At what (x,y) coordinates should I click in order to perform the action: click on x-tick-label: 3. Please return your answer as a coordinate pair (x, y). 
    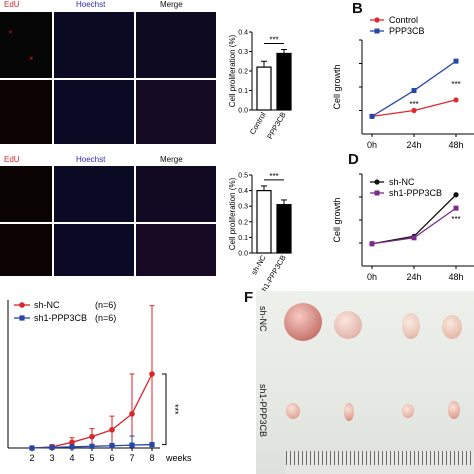
    Looking at the image, I should click on (51, 458).